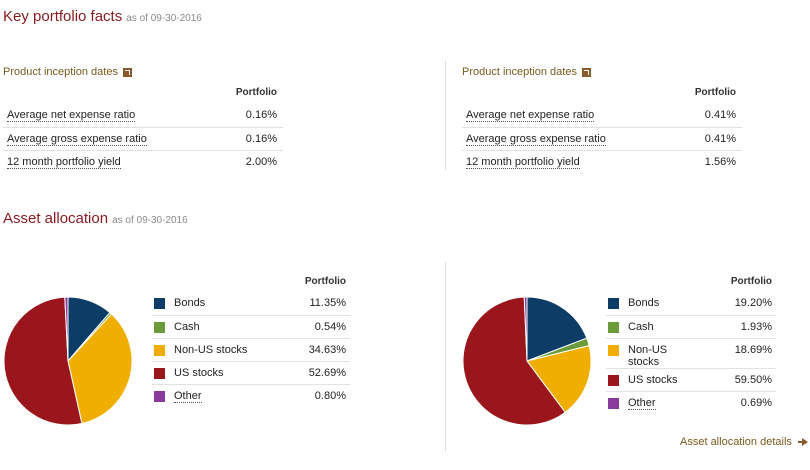  What do you see at coordinates (445, 357) in the screenshot?
I see `allocation-divider` at bounding box center [445, 357].